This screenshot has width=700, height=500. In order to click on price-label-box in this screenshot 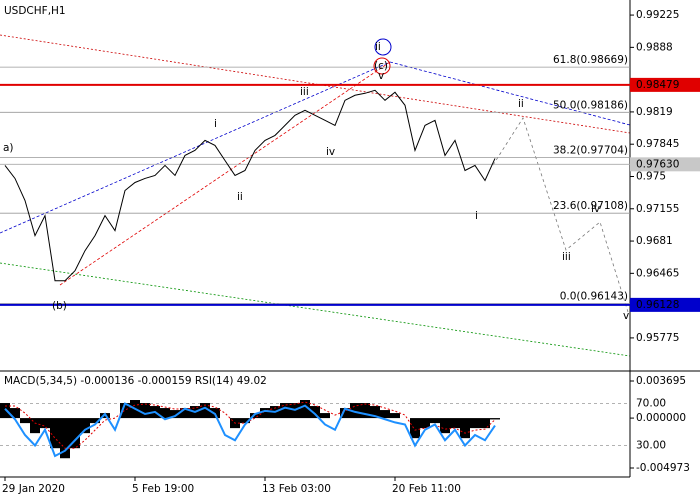, I will do `click(665, 164)`.